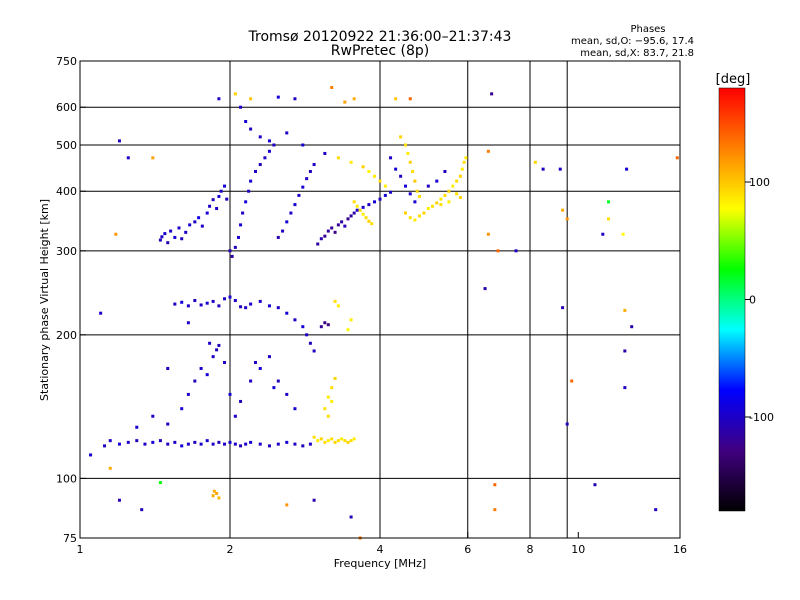  Describe the element at coordinates (761, 417) in the screenshot. I see `colorbar-tick-label: -100` at that location.